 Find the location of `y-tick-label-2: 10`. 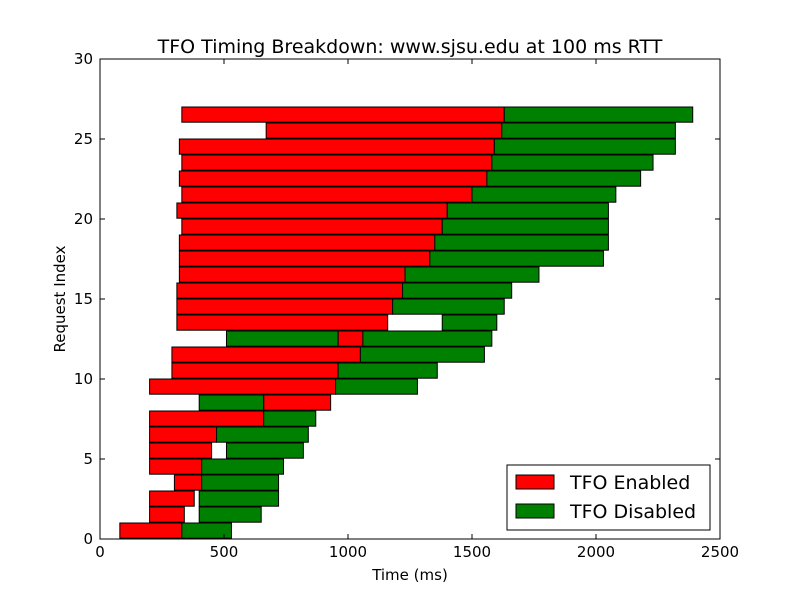

y-tick-label-2: 10 is located at coordinates (83, 379).